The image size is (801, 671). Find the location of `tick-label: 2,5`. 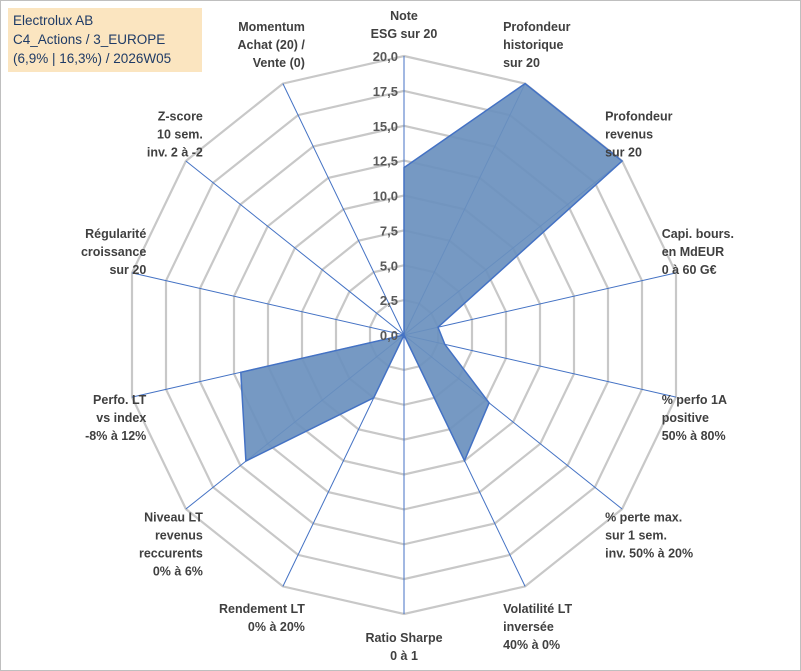

tick-label: 2,5 is located at coordinates (389, 300).